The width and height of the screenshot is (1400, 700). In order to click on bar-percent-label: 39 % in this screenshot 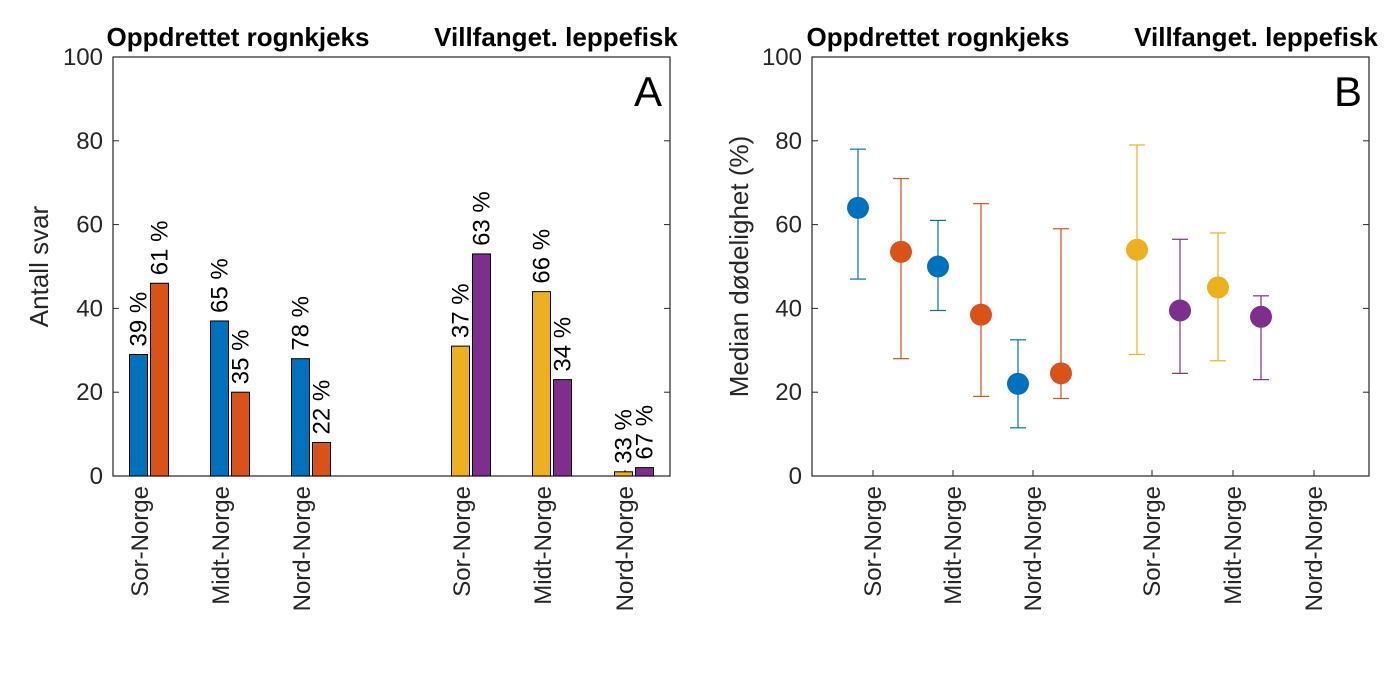, I will do `click(139, 319)`.